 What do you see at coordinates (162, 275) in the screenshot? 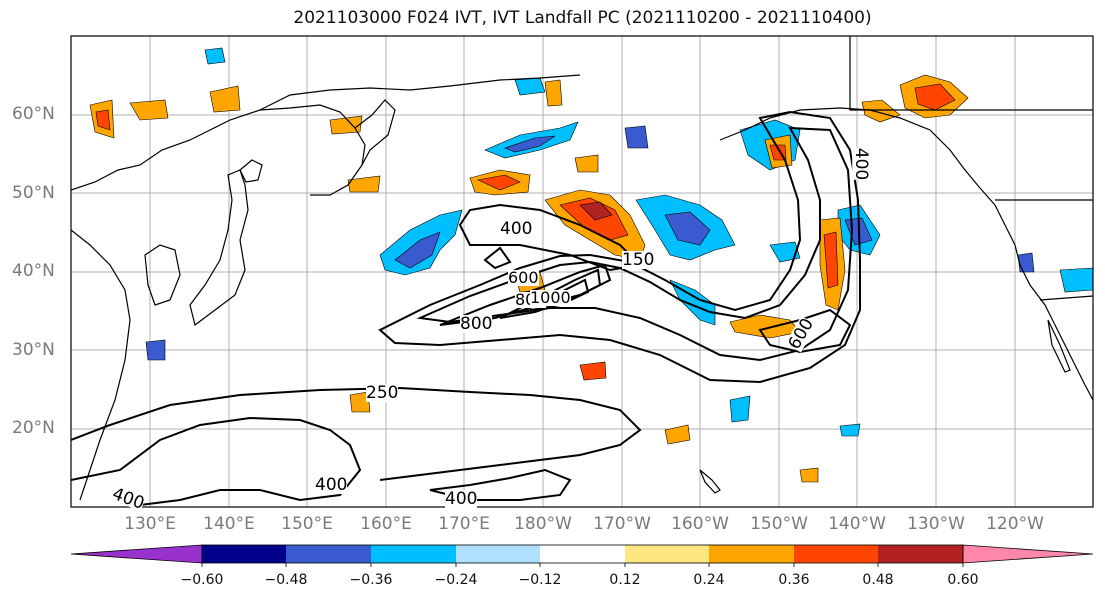
I see `korea-peninsula` at bounding box center [162, 275].